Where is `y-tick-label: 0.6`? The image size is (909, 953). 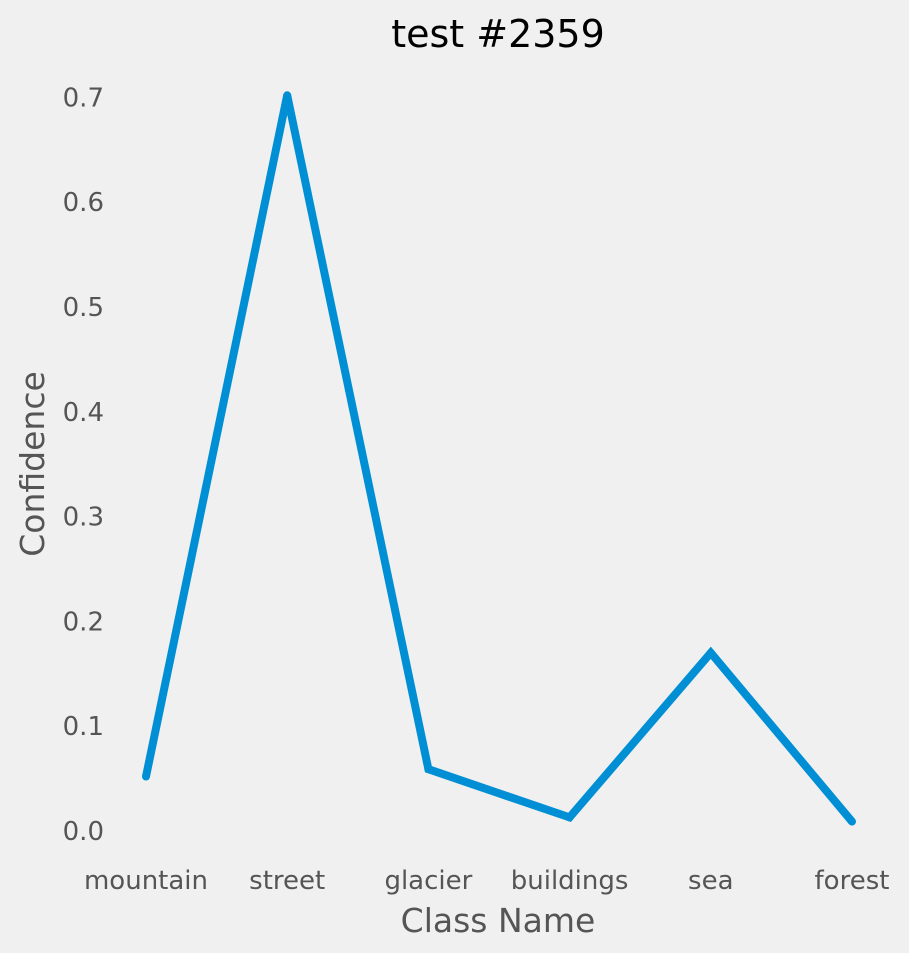 y-tick-label: 0.6 is located at coordinates (83, 203).